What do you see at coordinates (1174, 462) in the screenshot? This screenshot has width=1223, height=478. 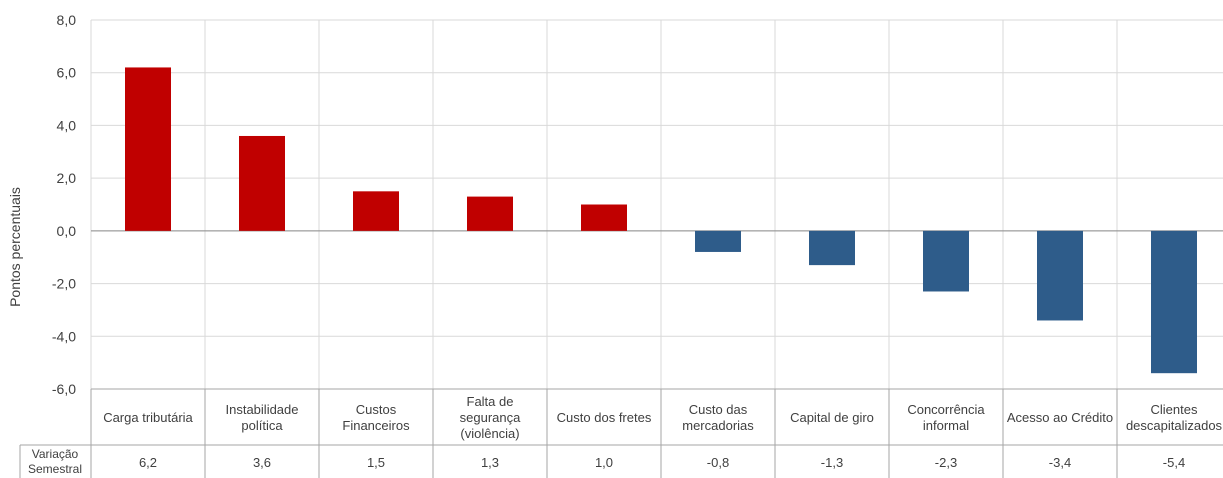 I see `data-label: -5,4` at bounding box center [1174, 462].